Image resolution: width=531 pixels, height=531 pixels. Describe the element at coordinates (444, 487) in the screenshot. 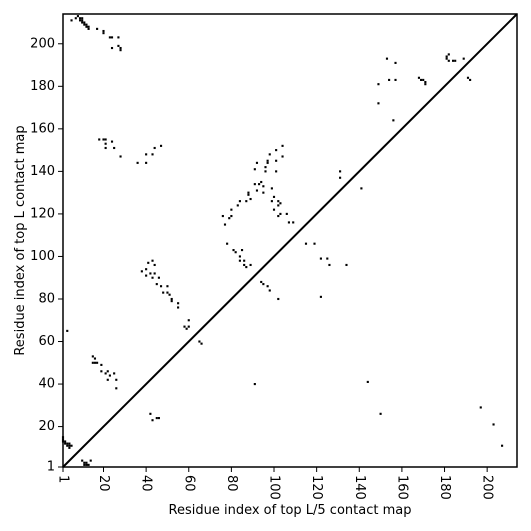

I see `x-tick-label: 180` at that location.